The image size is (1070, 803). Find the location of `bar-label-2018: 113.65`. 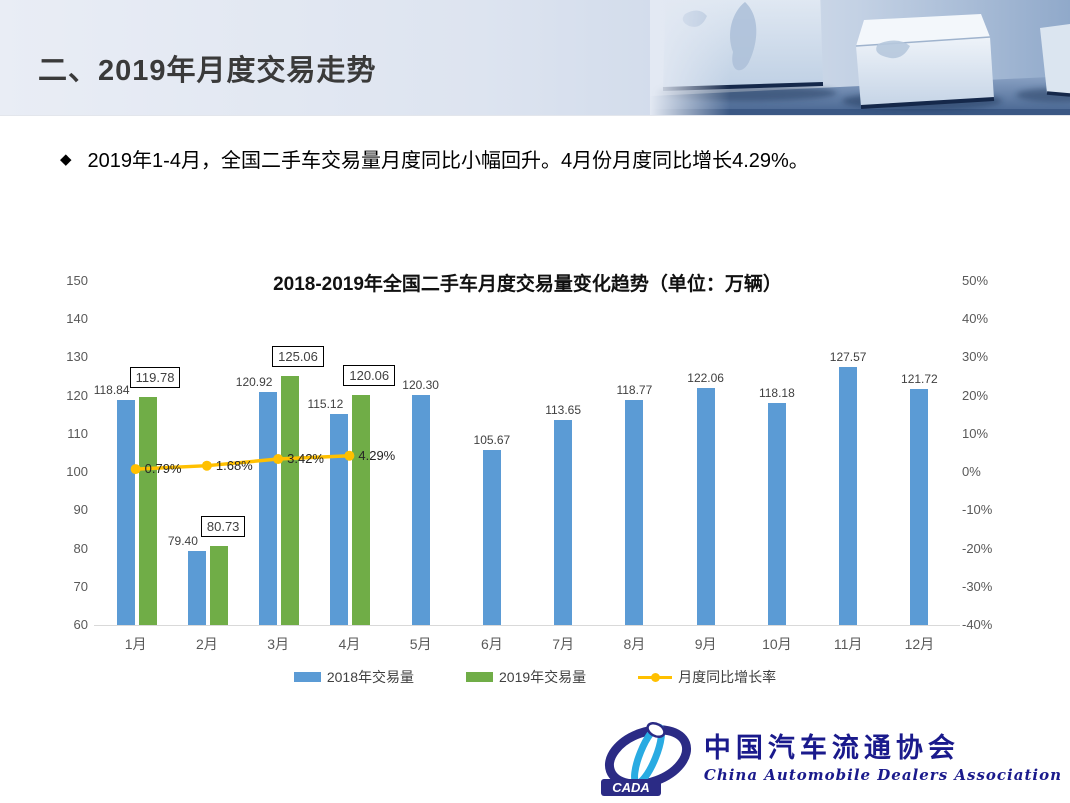

bar-label-2018: 113.65 is located at coordinates (563, 409).